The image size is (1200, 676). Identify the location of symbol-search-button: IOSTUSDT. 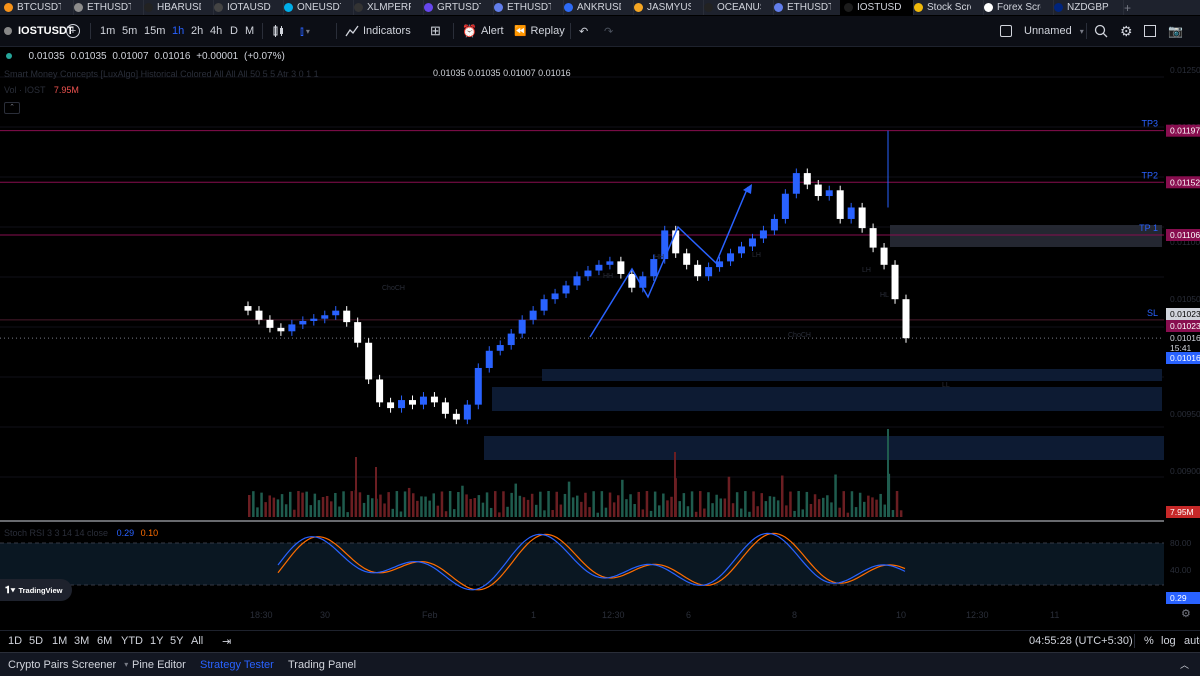
(39, 31).